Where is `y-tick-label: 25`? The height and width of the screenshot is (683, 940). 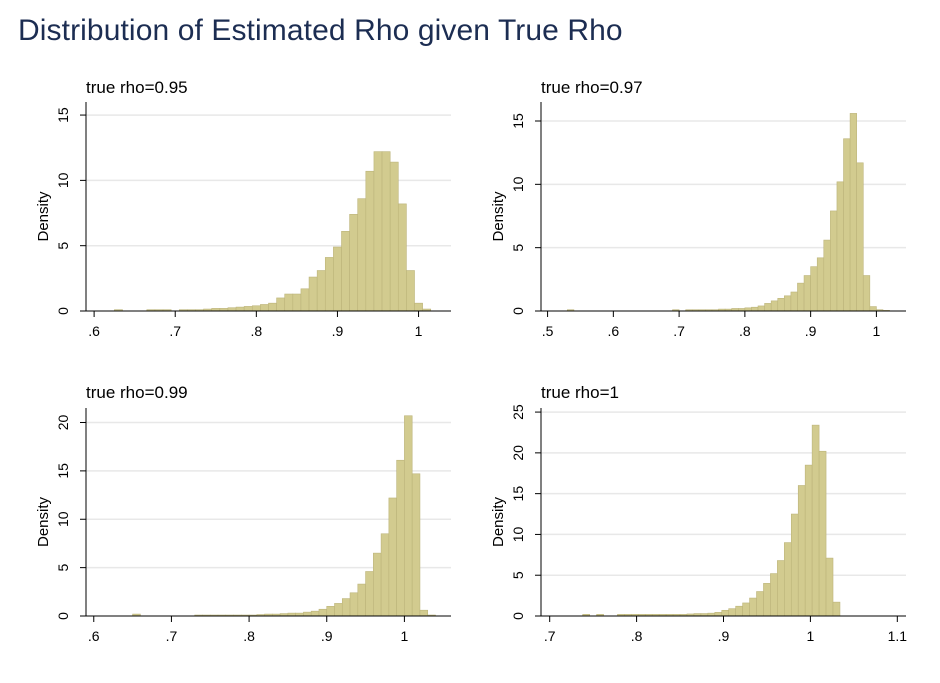
y-tick-label: 25 is located at coordinates (518, 412).